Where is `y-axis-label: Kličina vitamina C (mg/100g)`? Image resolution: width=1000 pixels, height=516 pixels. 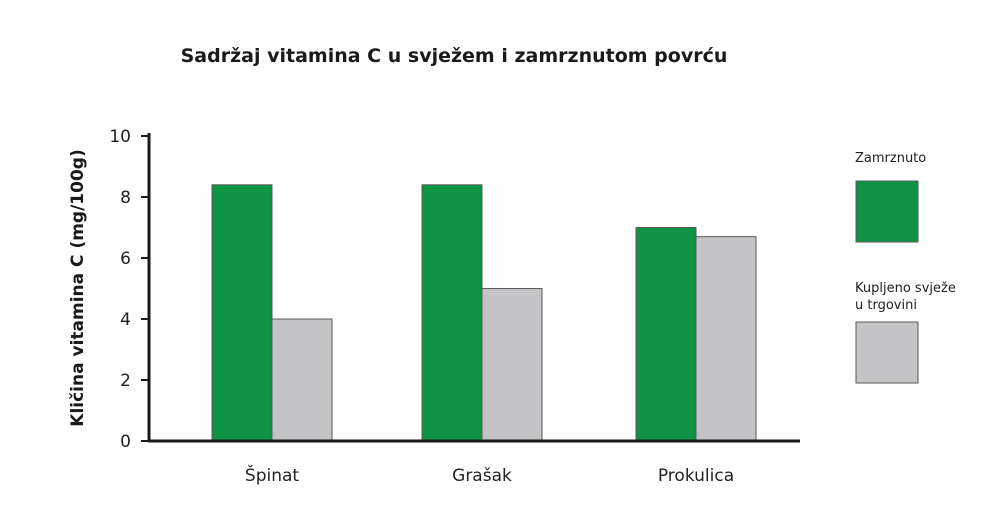
y-axis-label: Kličina vitamina C (mg/100g) is located at coordinates (78, 287).